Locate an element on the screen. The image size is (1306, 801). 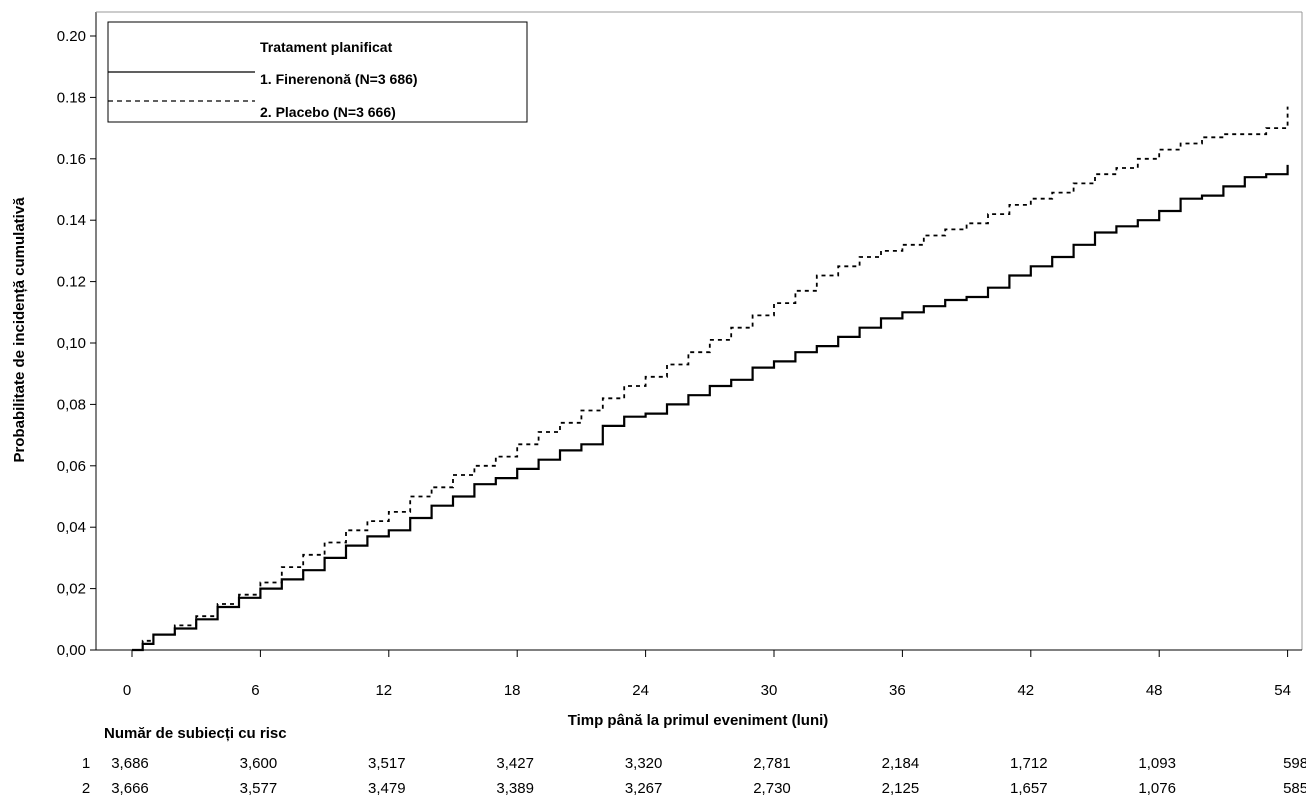
risk-table-title: Număr de subiecți cu risc is located at coordinates (195, 733).